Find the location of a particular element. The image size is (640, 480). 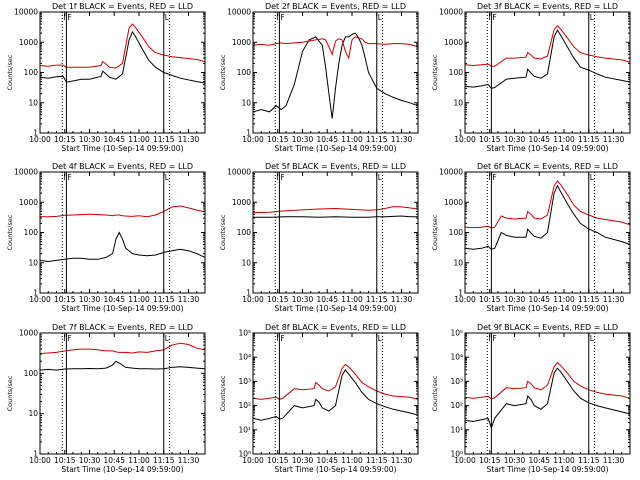

y-tick-label: 10² is located at coordinates (244, 405).